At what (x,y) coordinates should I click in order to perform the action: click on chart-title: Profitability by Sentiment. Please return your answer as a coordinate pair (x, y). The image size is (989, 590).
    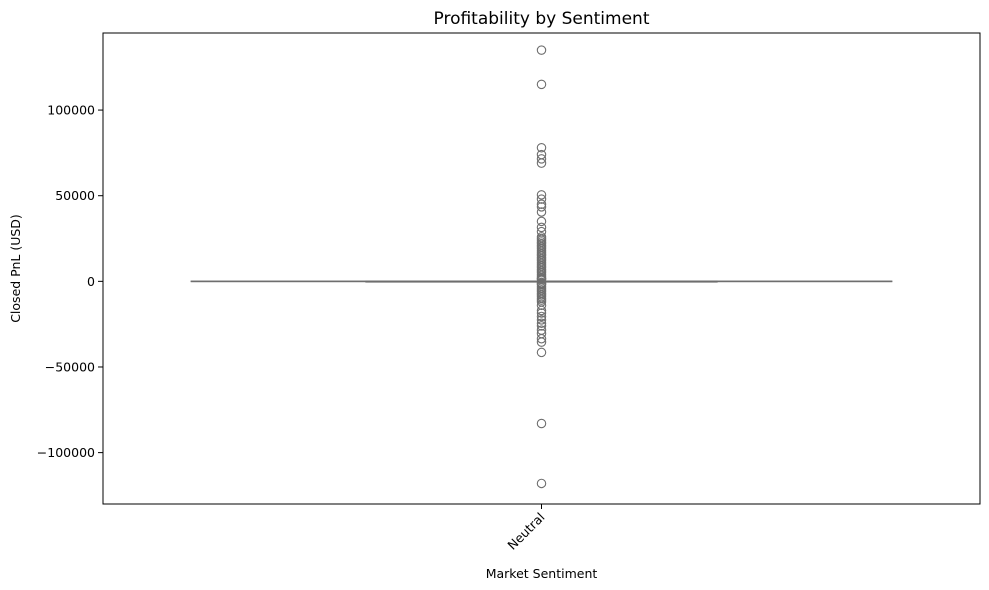
    Looking at the image, I should click on (542, 19).